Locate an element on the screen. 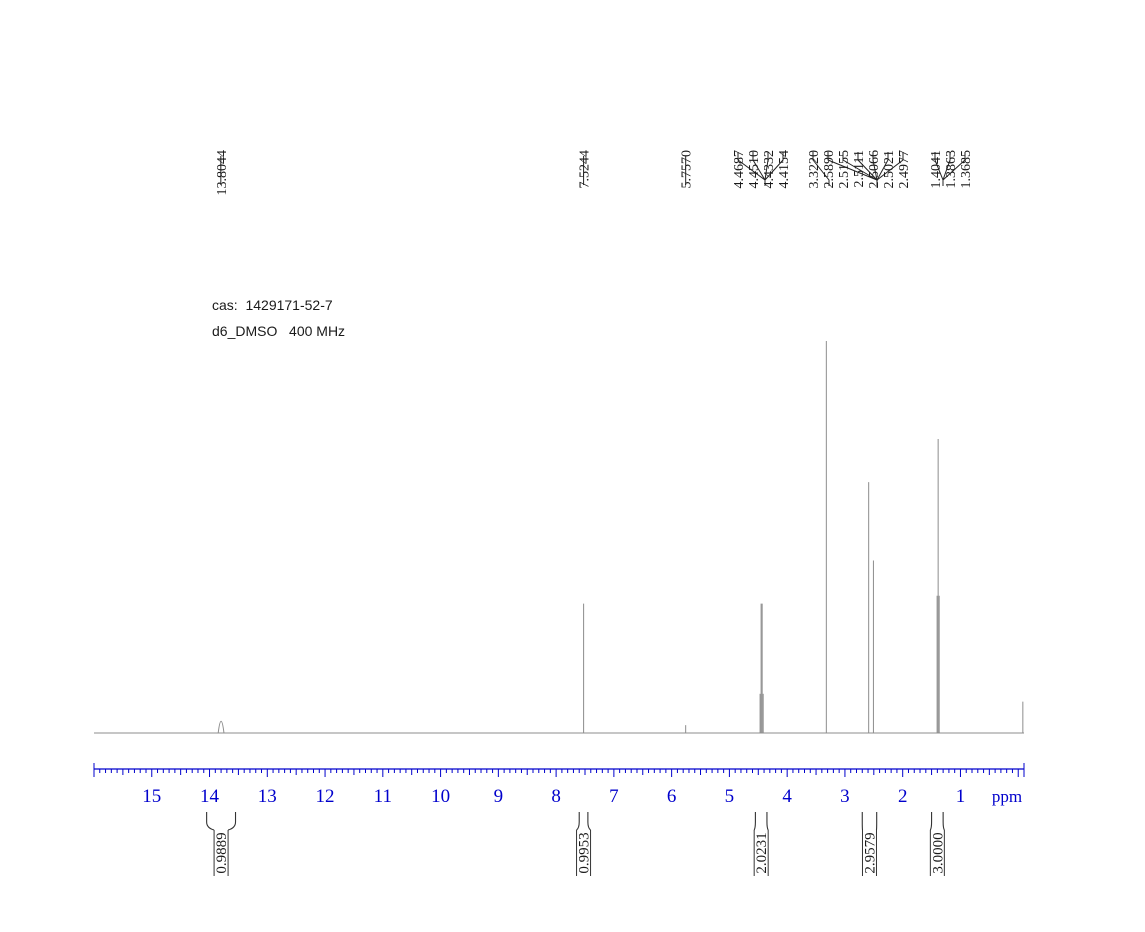  peak-label: 2.4977 is located at coordinates (904, 169).